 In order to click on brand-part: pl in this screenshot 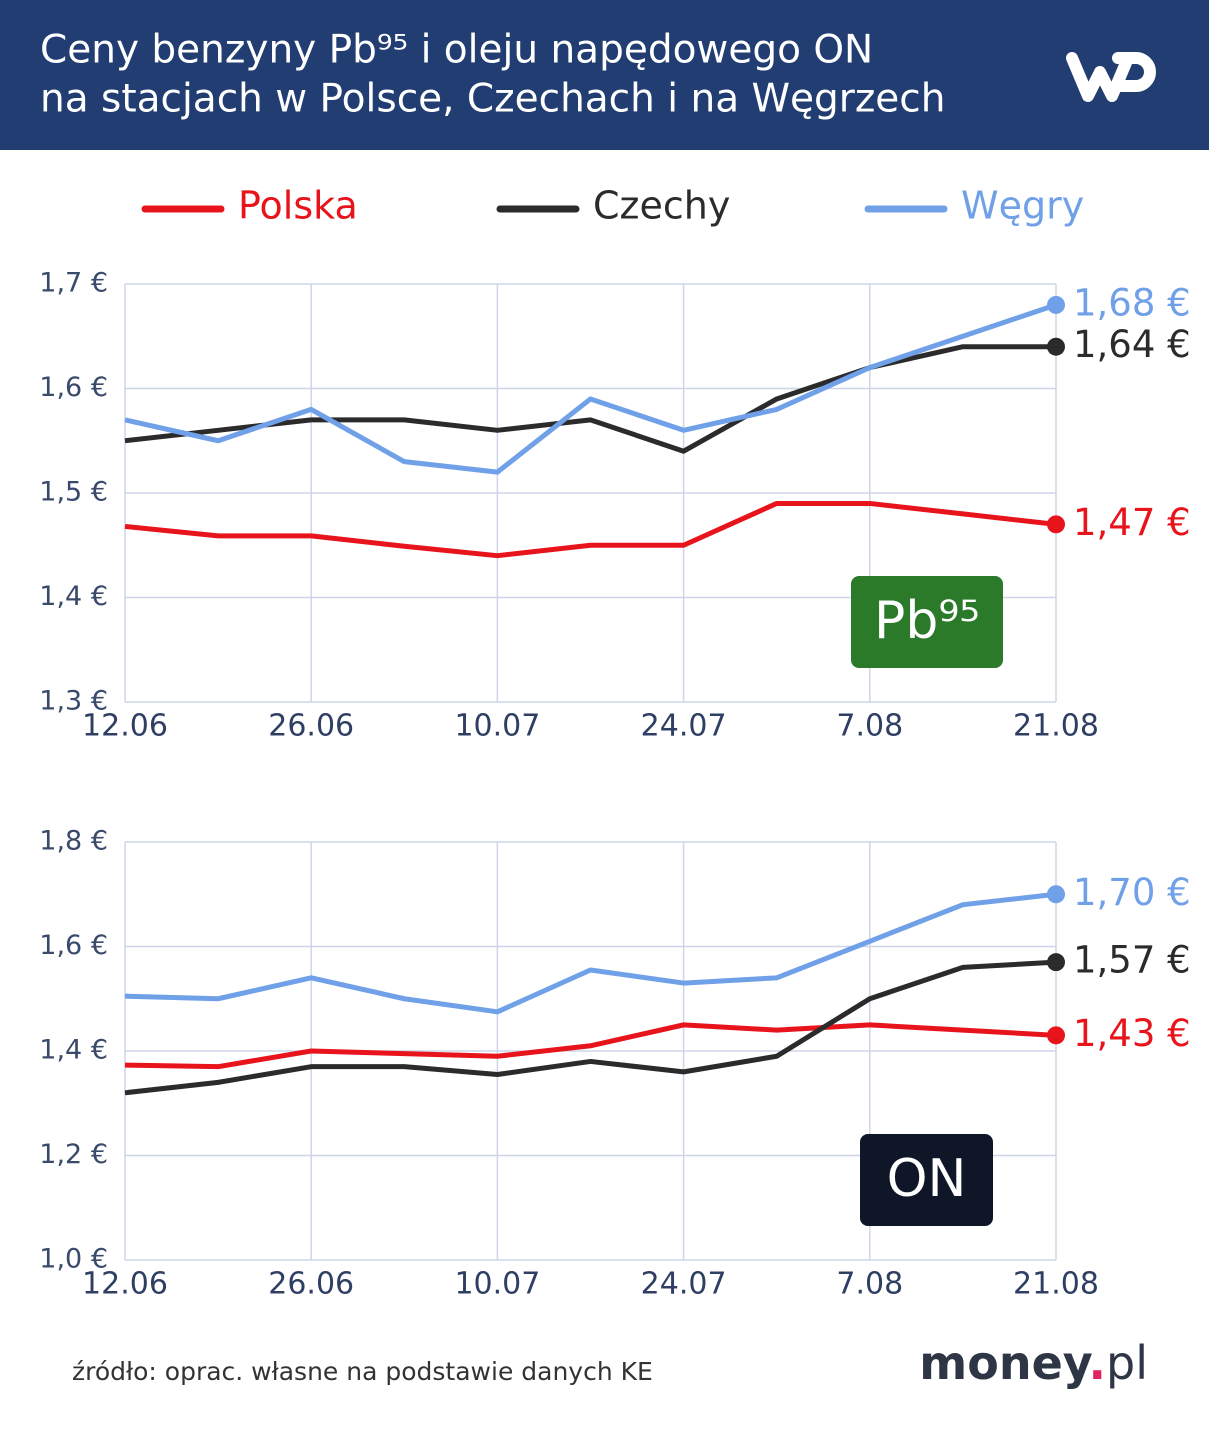, I will do `click(1127, 1363)`.